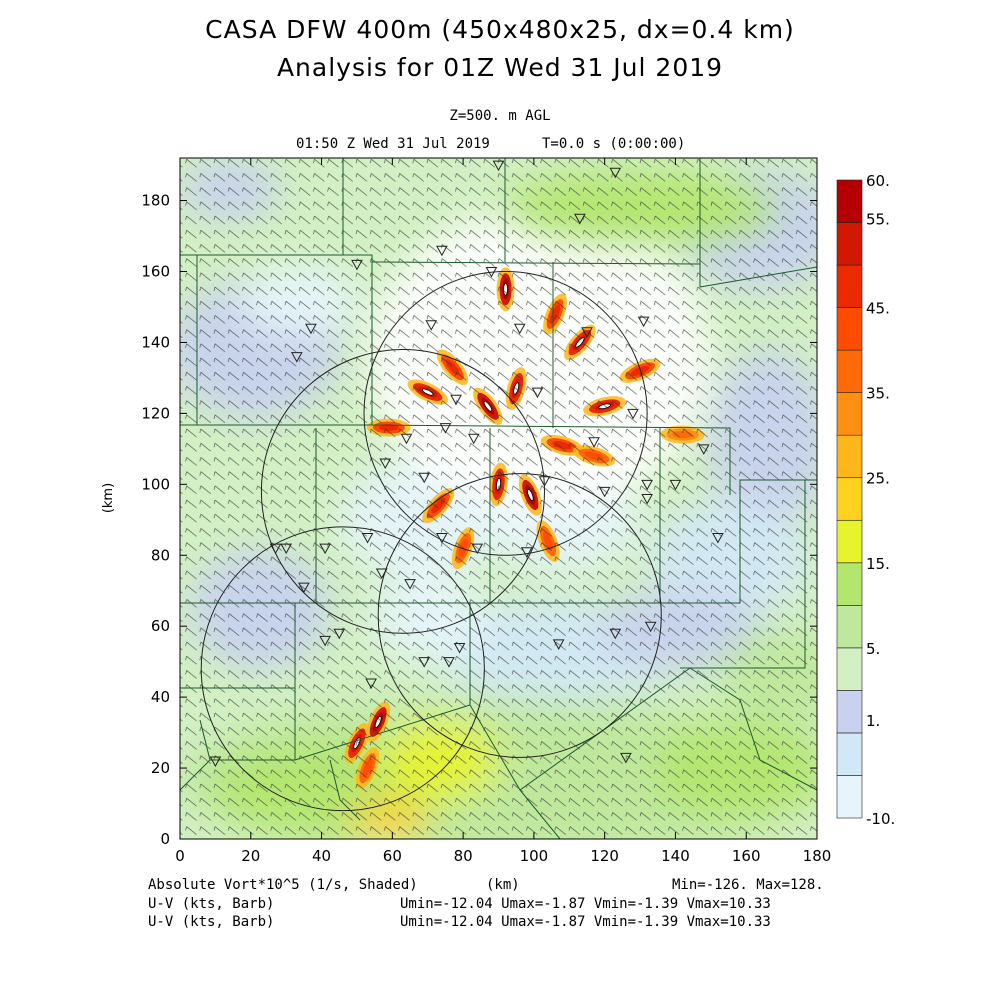 Image resolution: width=1000 pixels, height=1000 pixels. What do you see at coordinates (878, 394) in the screenshot?
I see `colorbar-label: 35.` at bounding box center [878, 394].